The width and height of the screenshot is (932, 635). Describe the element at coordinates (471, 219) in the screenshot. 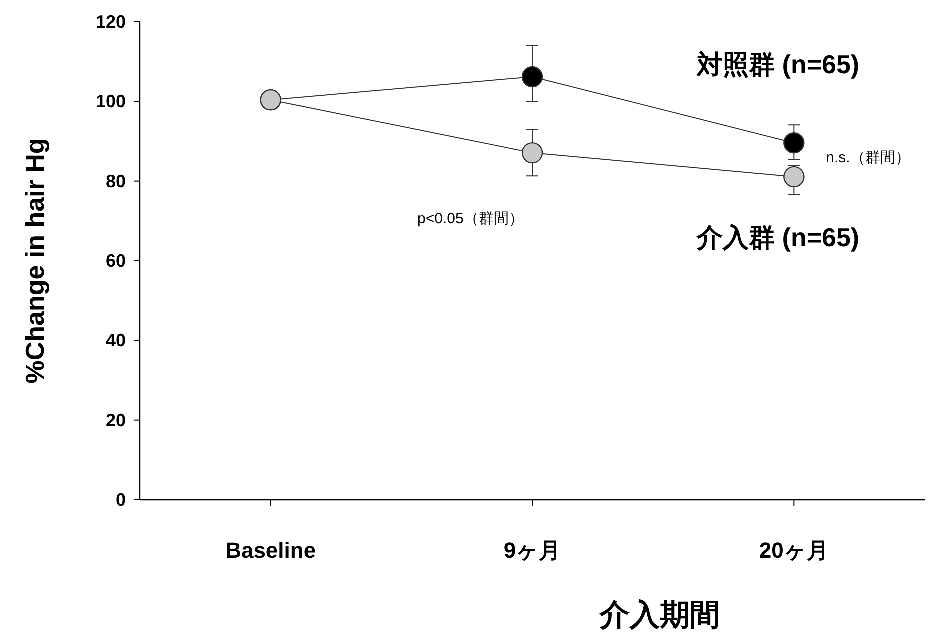

I see `annotation: p<0.05（群間）` at that location.